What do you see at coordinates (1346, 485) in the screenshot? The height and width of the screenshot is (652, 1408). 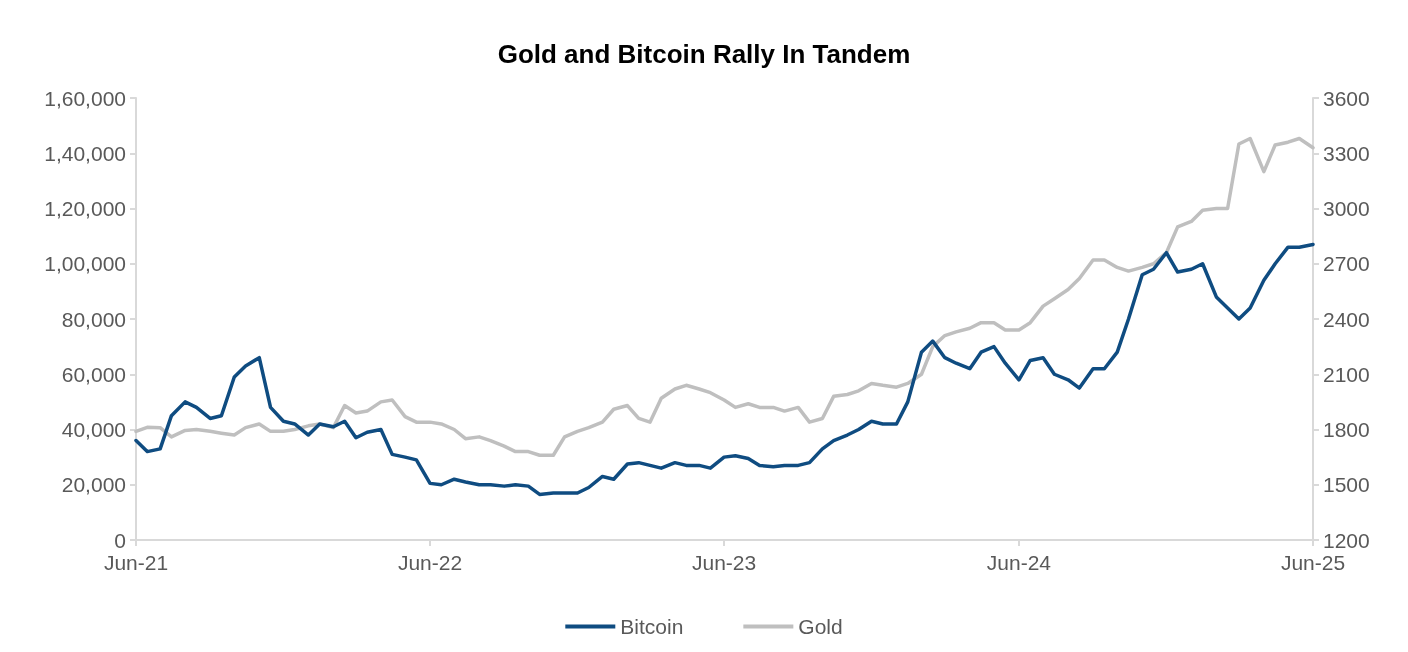 I see `y2-tick-label: 1500` at bounding box center [1346, 485].